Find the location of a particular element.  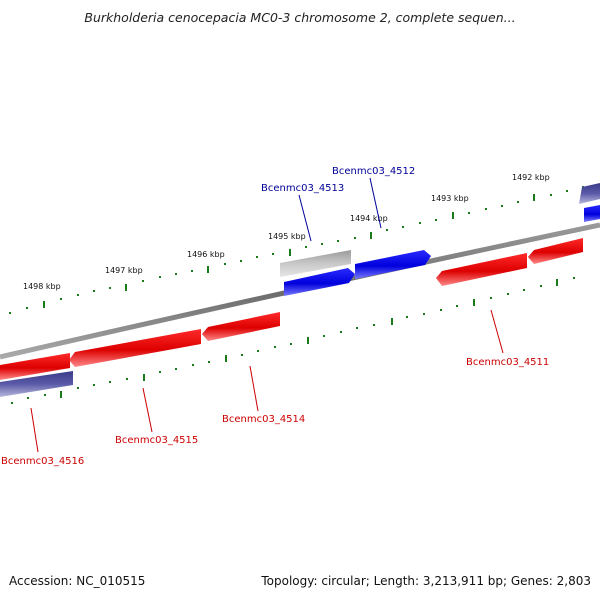

gene-feature-bcenmc03-4516-b is located at coordinates (36, 384).